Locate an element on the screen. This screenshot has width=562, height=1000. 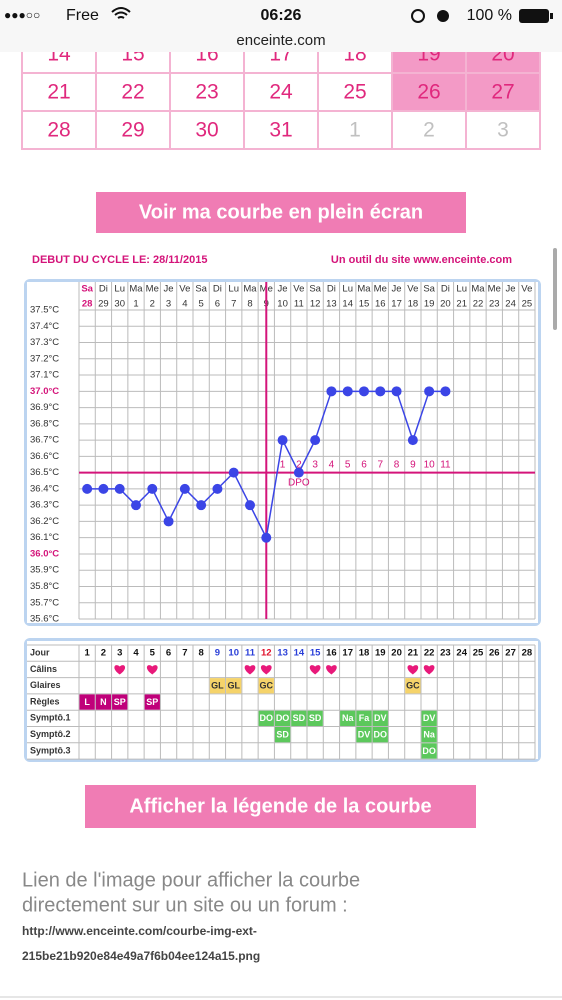
day-number: 5 is located at coordinates (153, 653).